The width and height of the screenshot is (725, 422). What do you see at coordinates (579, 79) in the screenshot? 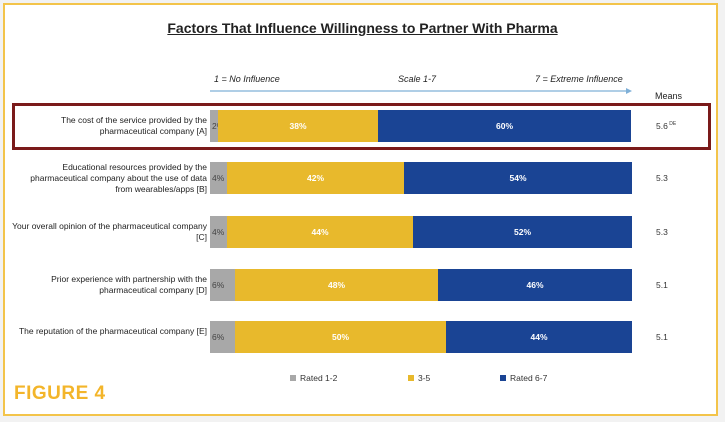
I see `scale-high-label: 7 = Extreme Influence` at bounding box center [579, 79].